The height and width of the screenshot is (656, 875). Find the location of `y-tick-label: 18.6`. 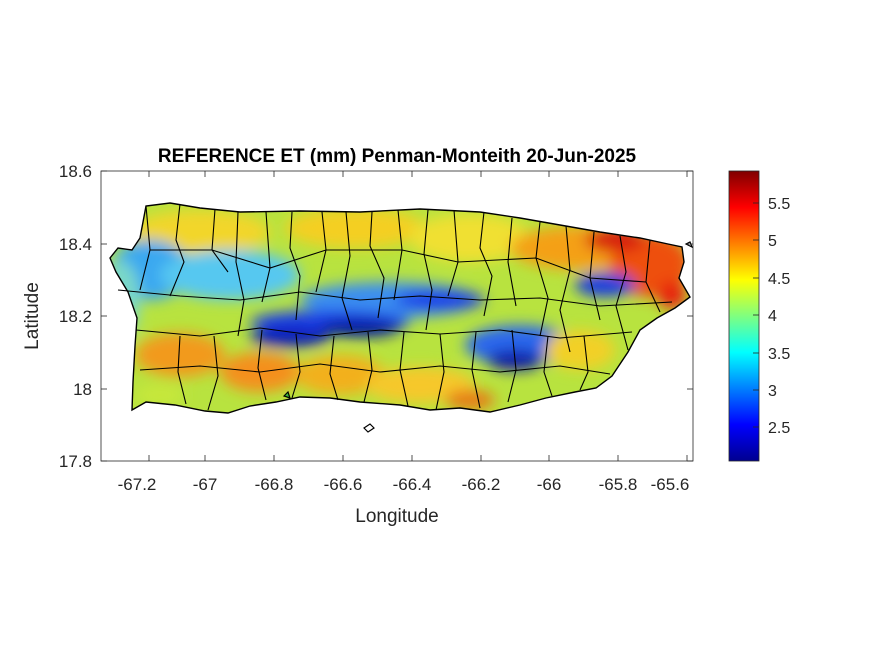

y-tick-label: 18.6 is located at coordinates (75, 171).